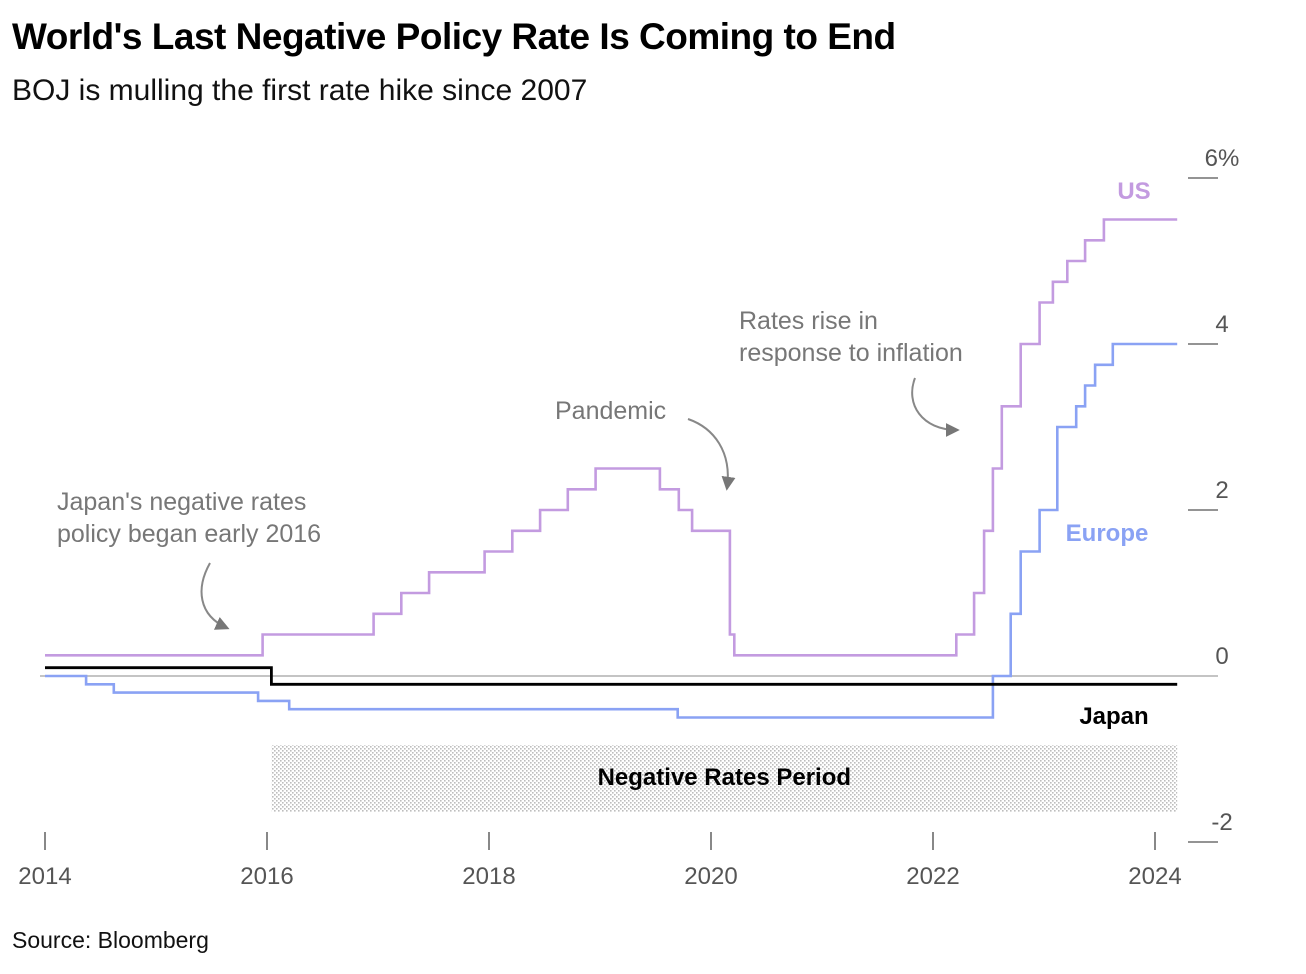  I want to click on series-label-europe: Europe, so click(1107, 533).